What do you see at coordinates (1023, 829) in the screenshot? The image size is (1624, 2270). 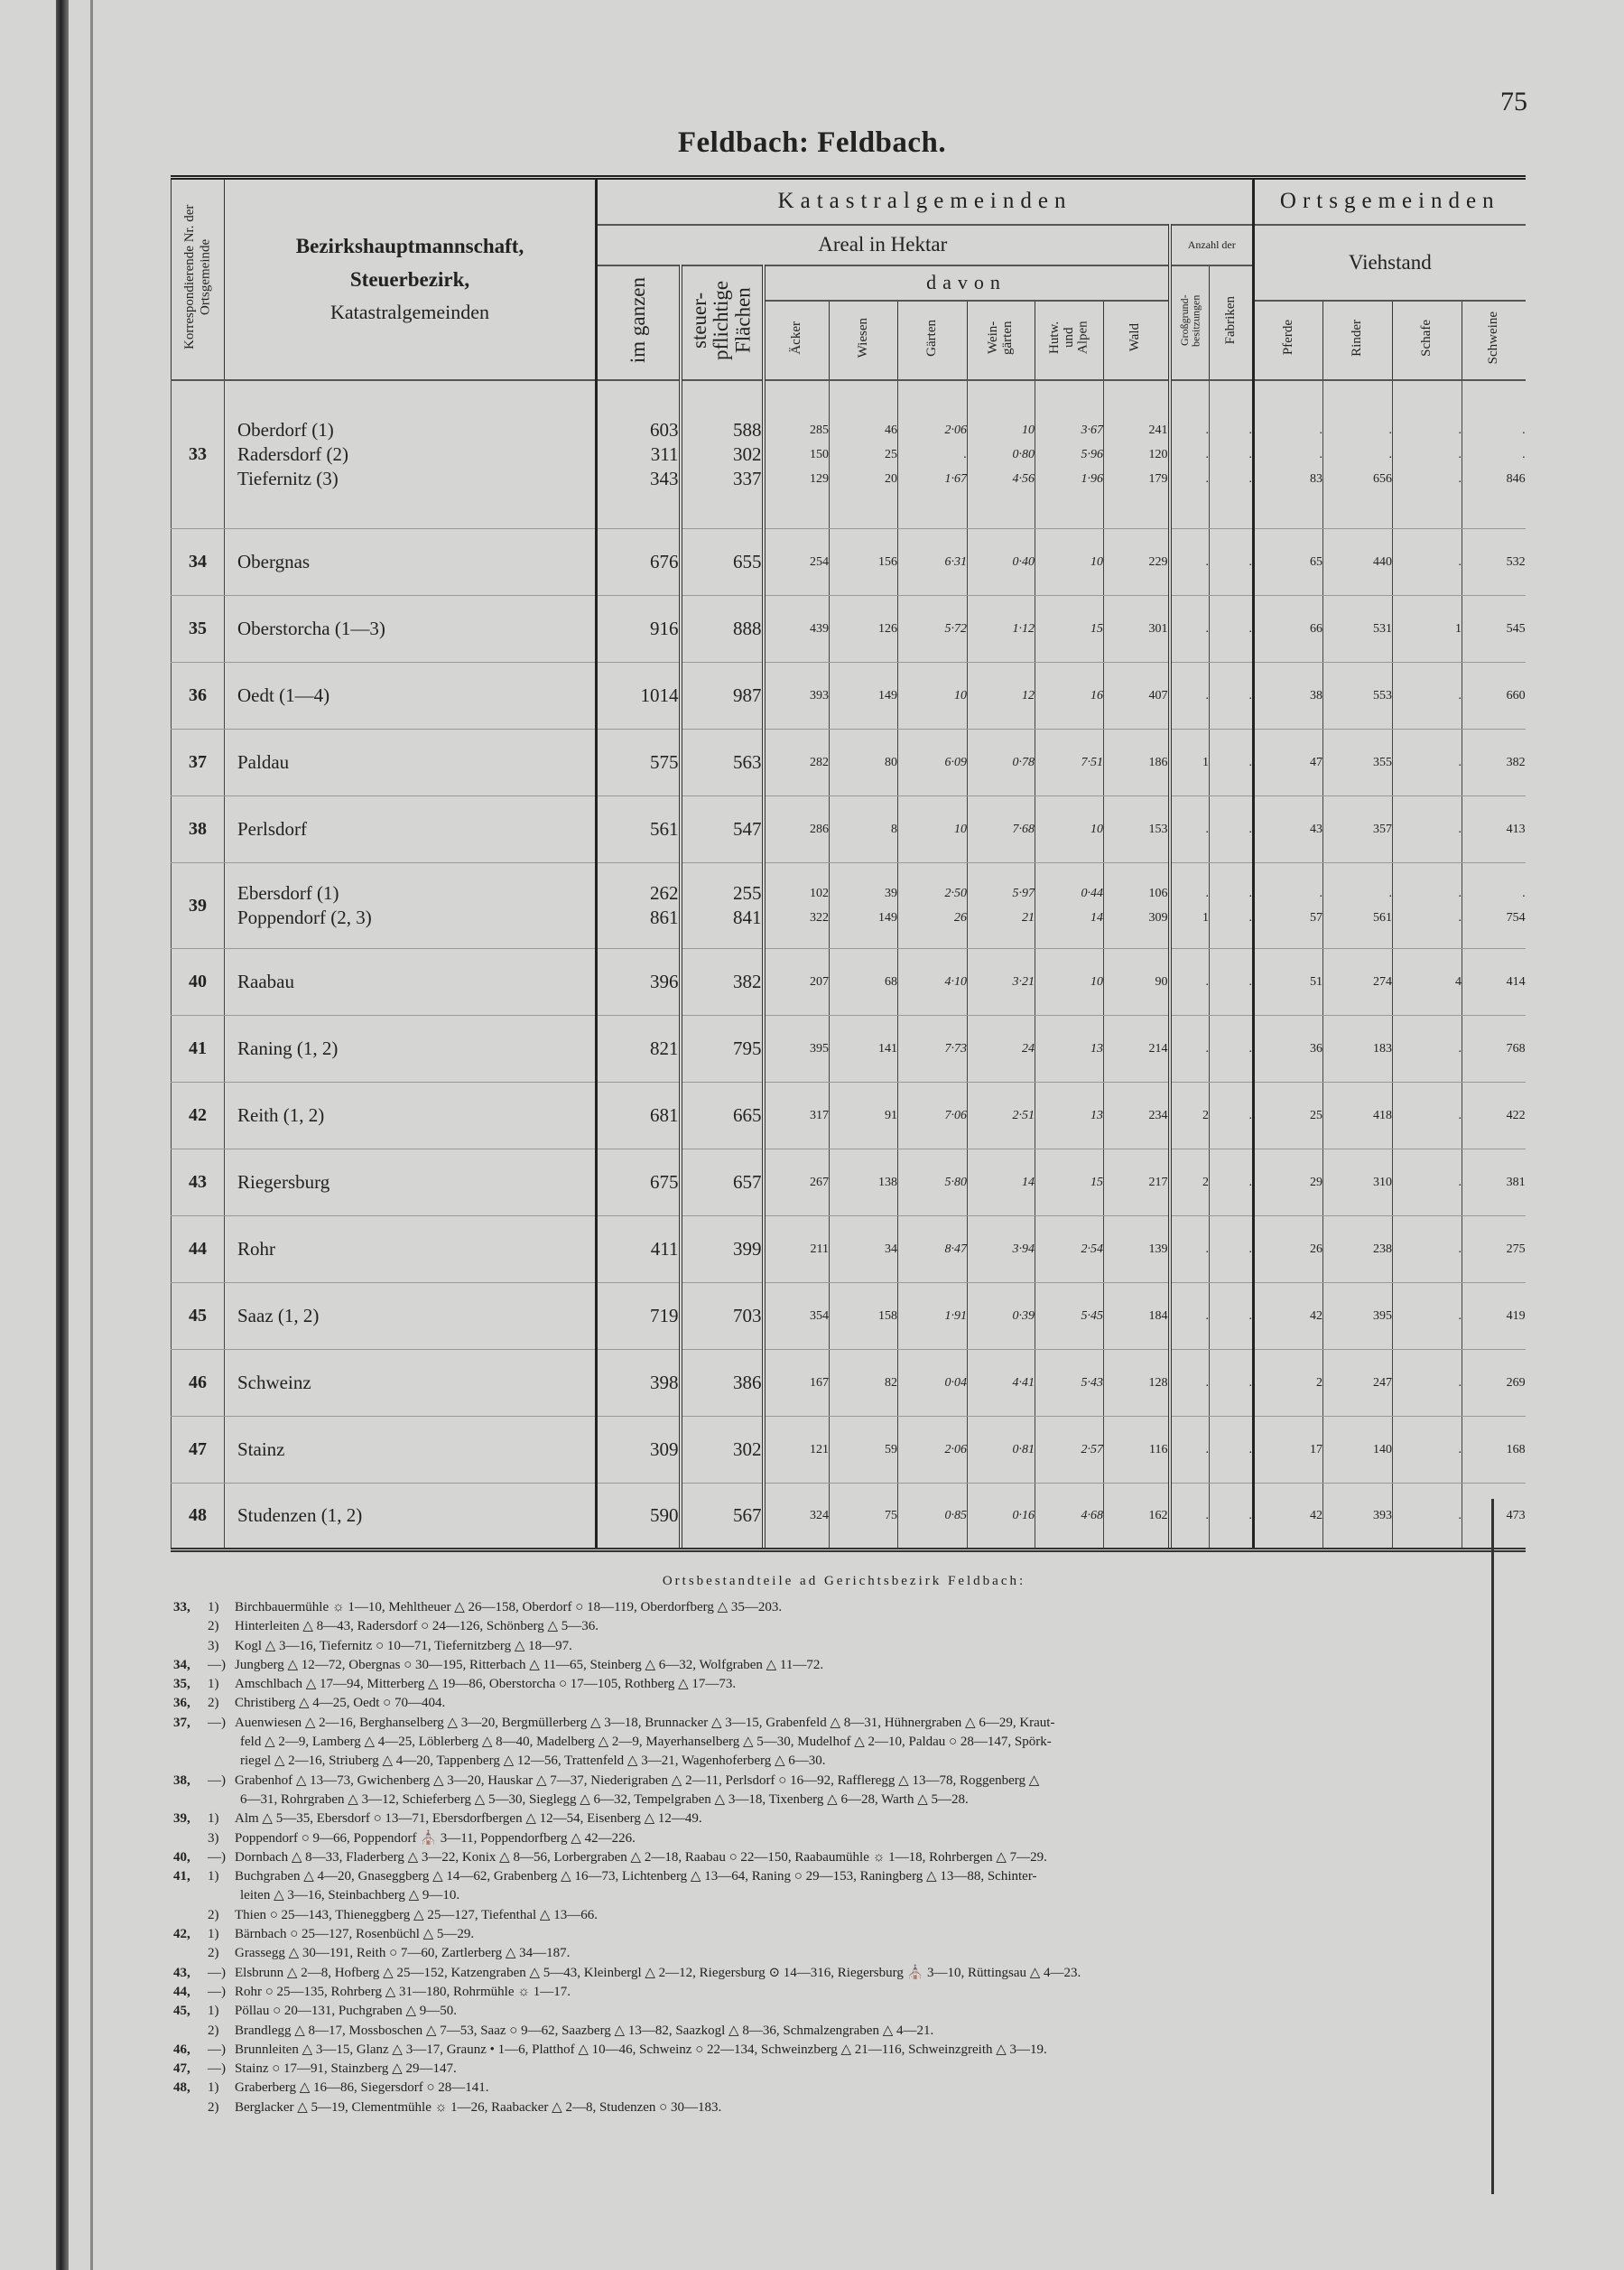 I see `cell-value: 7·68` at bounding box center [1023, 829].